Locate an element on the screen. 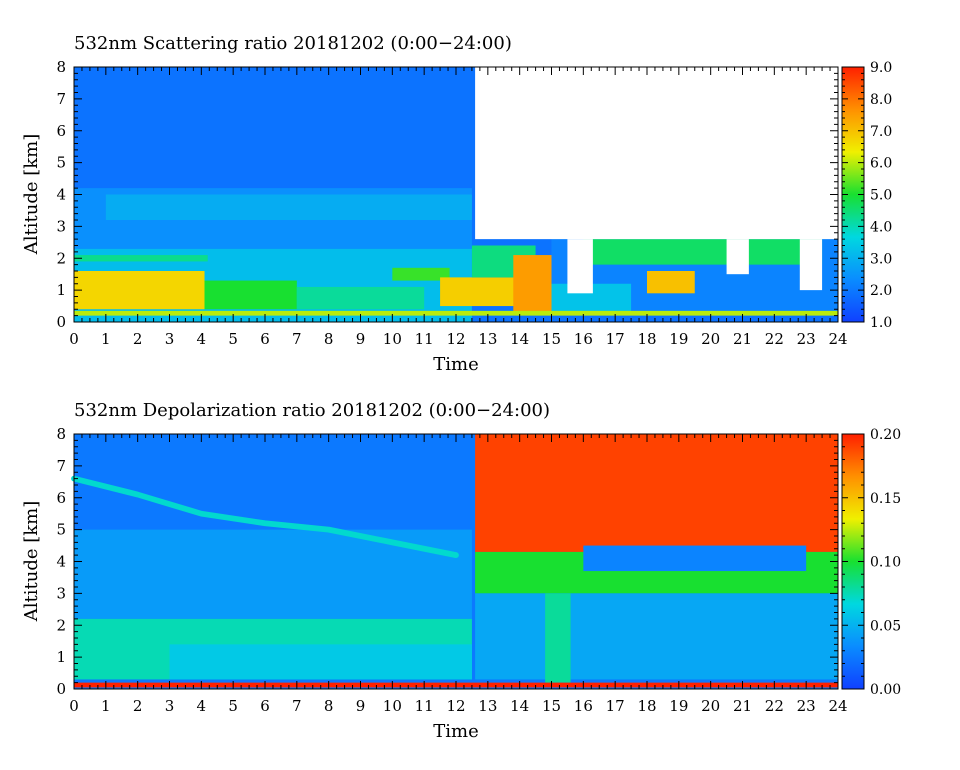 This screenshot has width=960, height=770. x-tick-label: 10 is located at coordinates (392, 706).